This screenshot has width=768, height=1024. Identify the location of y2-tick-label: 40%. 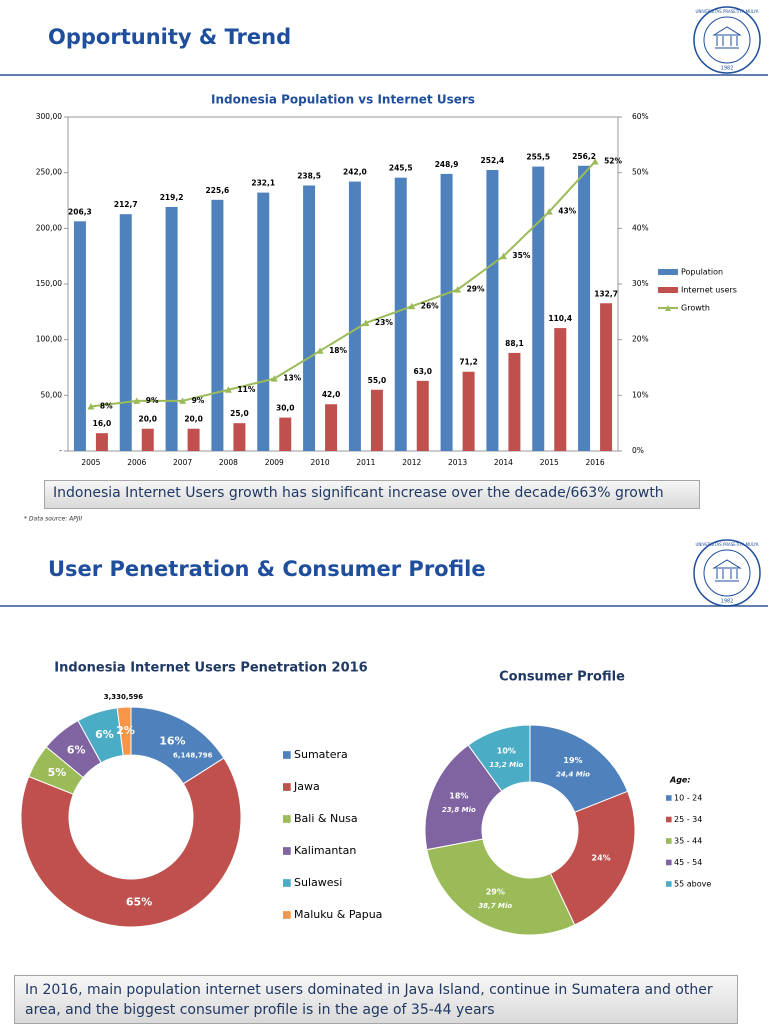
(640, 227).